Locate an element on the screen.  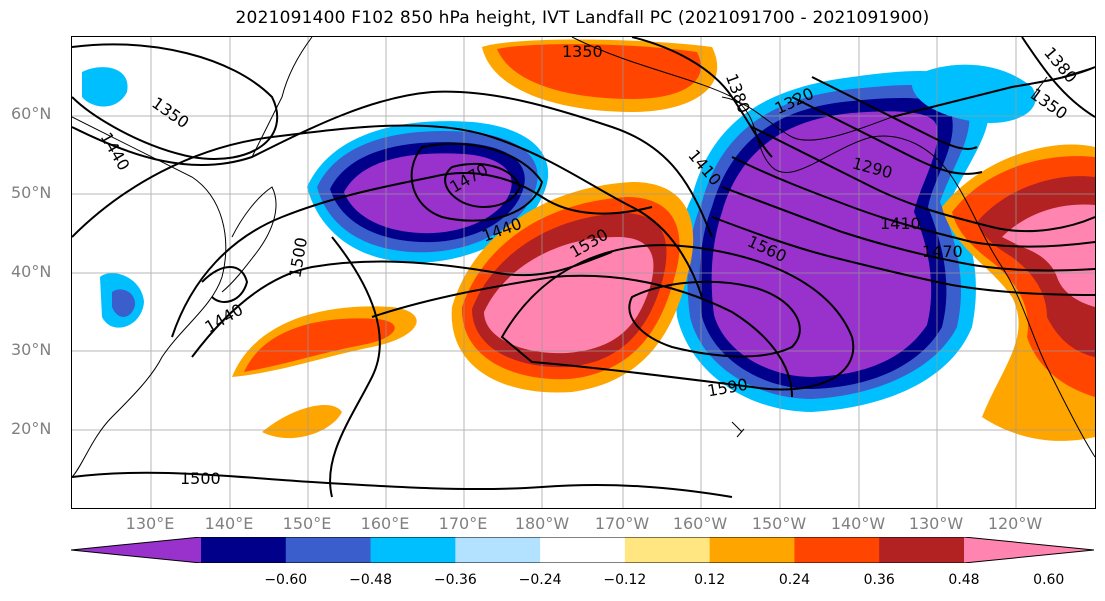
lon-label: 160°E is located at coordinates (385, 523).